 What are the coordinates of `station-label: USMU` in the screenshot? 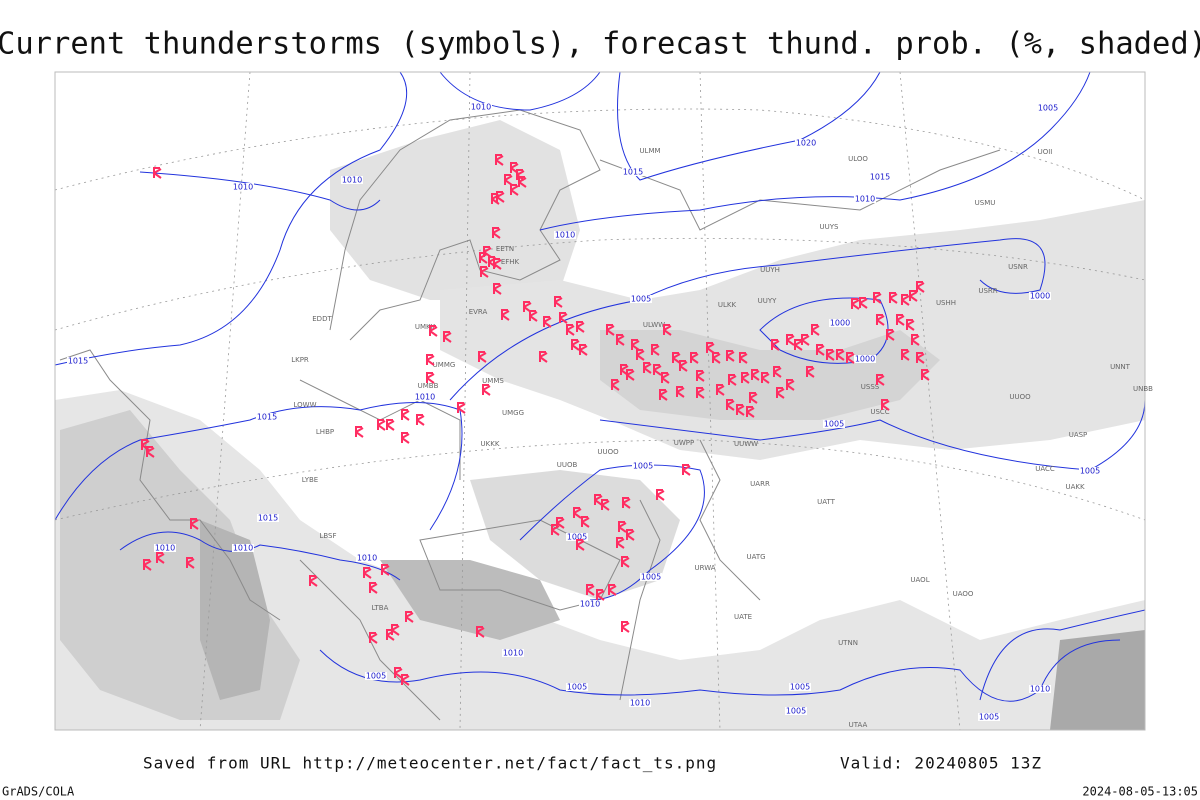 It's located at (985, 203).